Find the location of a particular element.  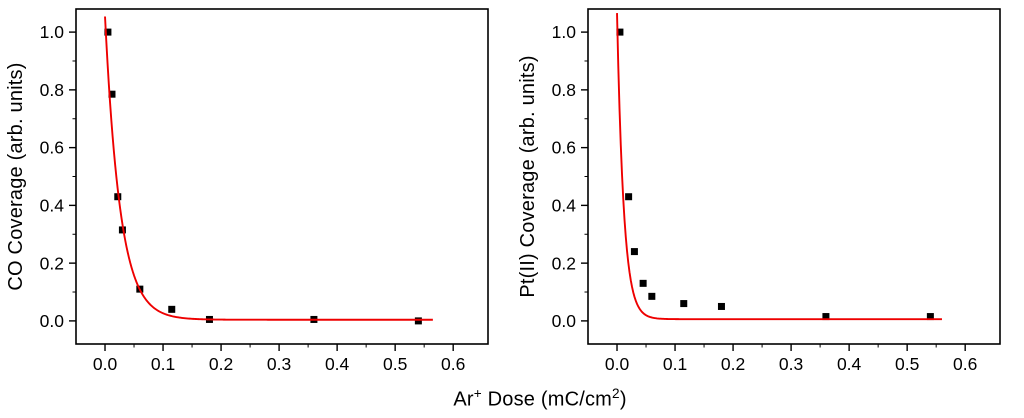

x-axis-title-part: Ar is located at coordinates (463, 399).